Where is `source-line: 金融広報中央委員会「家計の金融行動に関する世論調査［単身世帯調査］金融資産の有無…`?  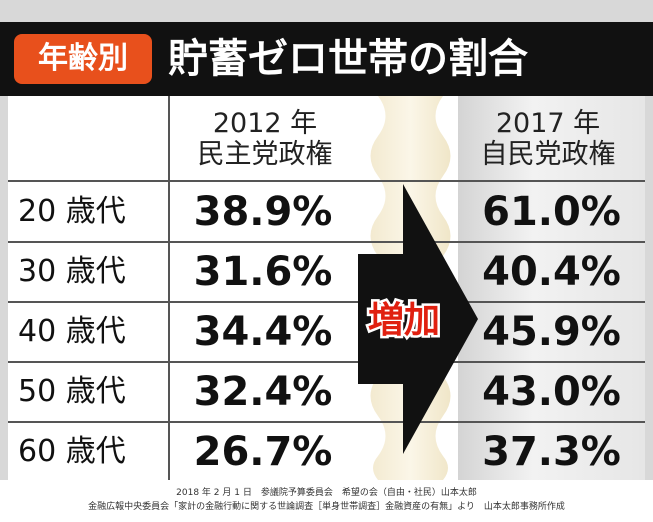
source-line: 金融広報中央委員会「家計の金融行動に関する世論調査［単身世帯調査］金融資産の有無… is located at coordinates (326, 507).